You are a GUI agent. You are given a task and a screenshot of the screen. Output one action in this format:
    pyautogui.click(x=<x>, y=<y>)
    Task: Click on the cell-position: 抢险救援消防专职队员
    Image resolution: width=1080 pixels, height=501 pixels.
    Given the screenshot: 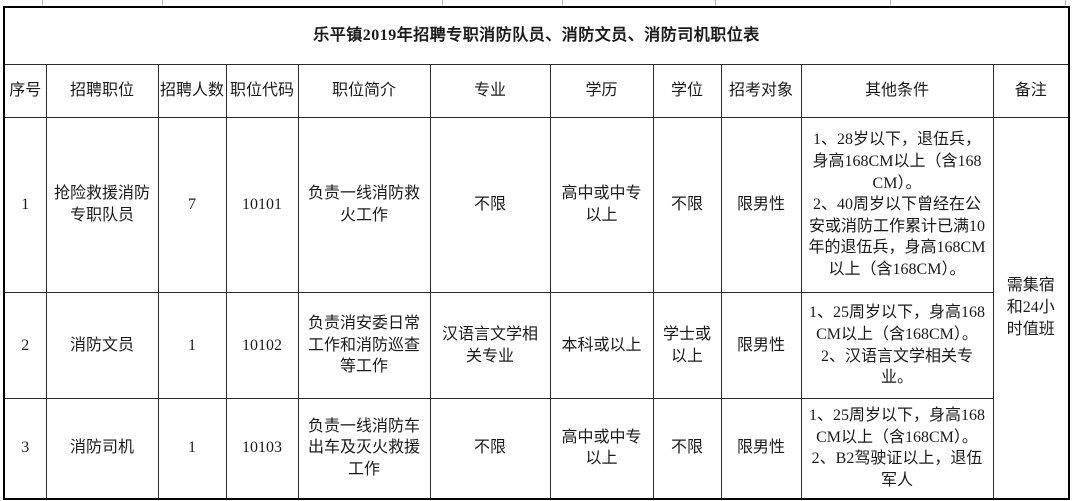 What is the action you would take?
    pyautogui.click(x=102, y=205)
    